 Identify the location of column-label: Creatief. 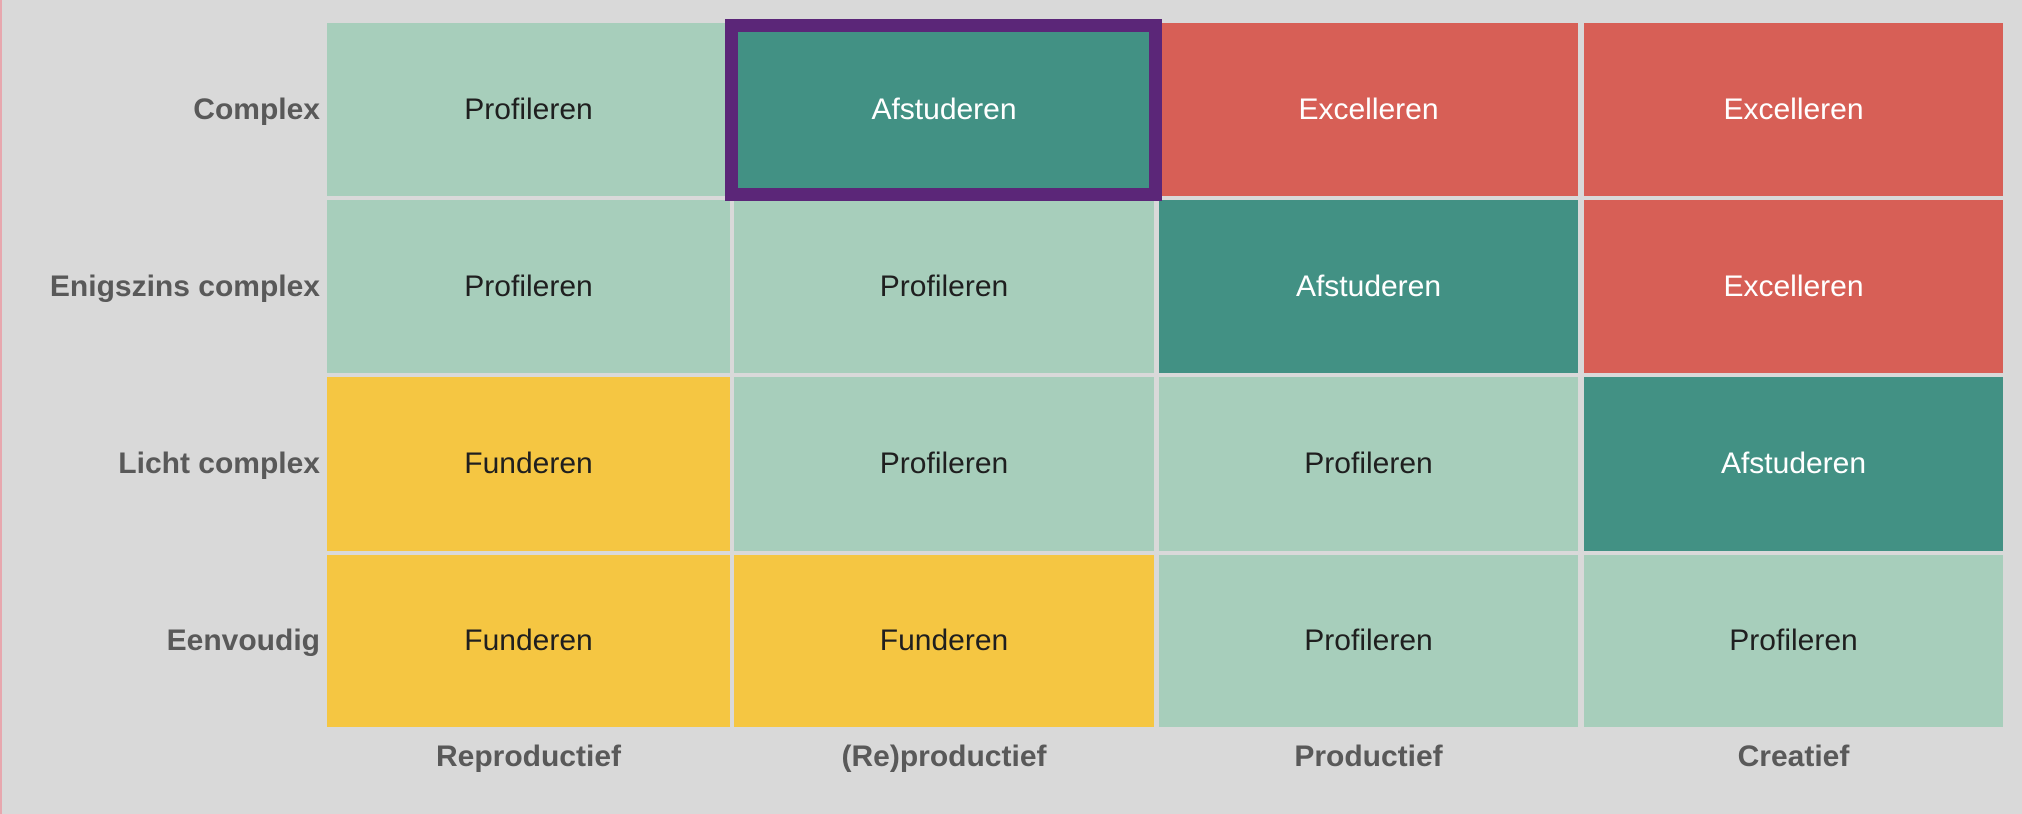
(1793, 756).